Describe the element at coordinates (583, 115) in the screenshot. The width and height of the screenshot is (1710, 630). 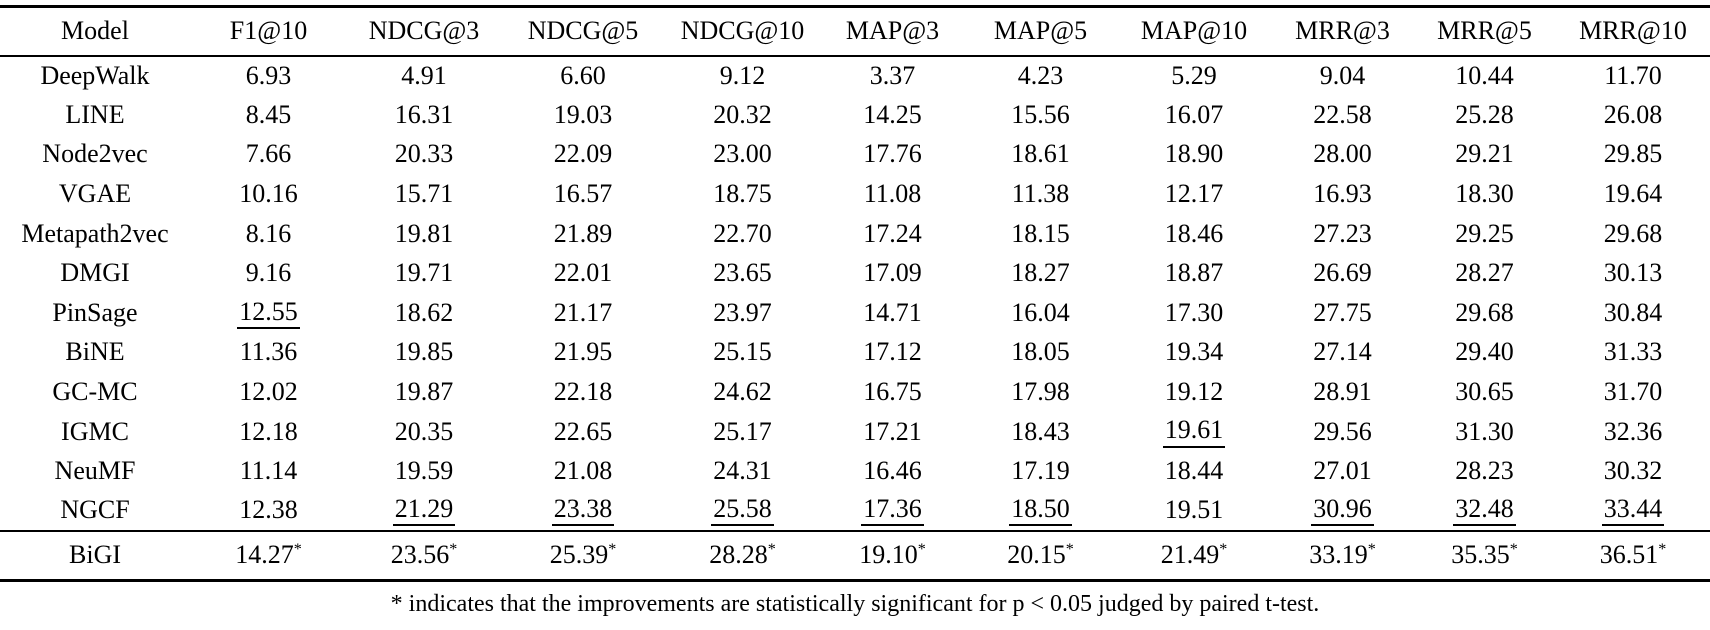
I see `metric-cell: 19.03` at that location.